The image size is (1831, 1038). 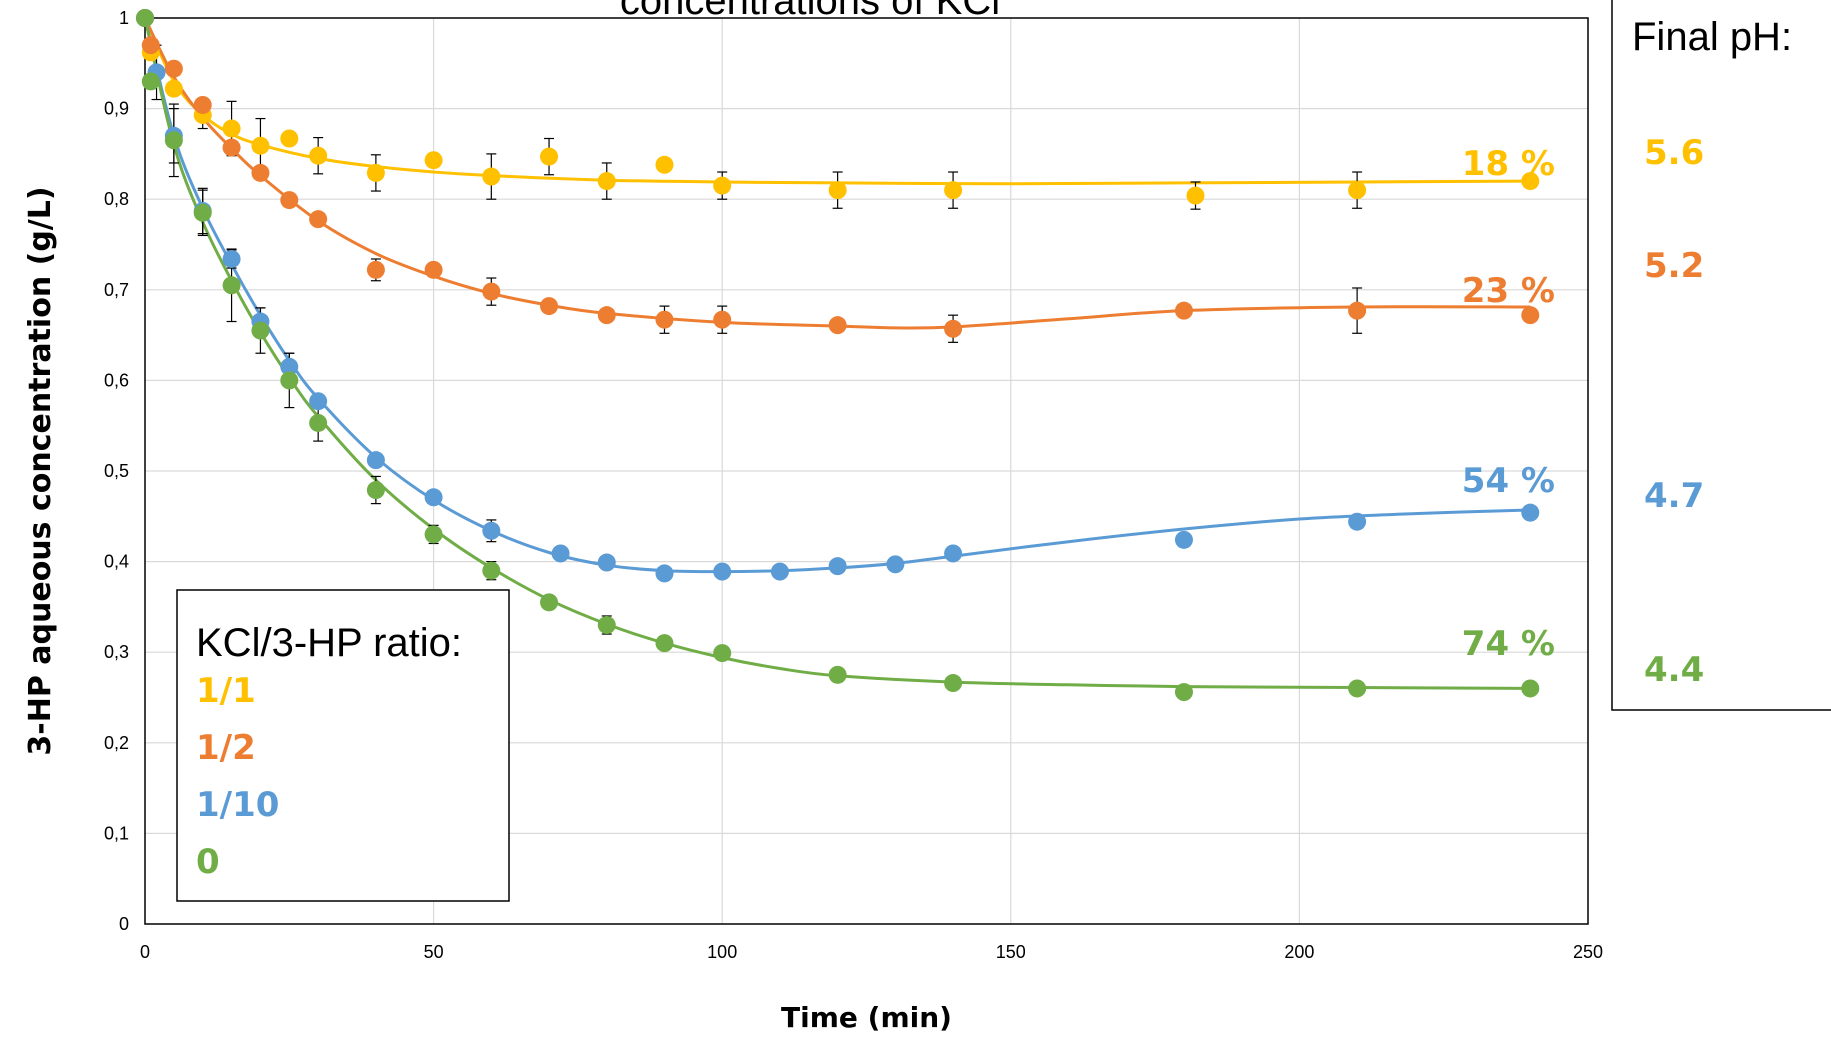 I want to click on percent-label-1-1: 18 %, so click(x=1508, y=164).